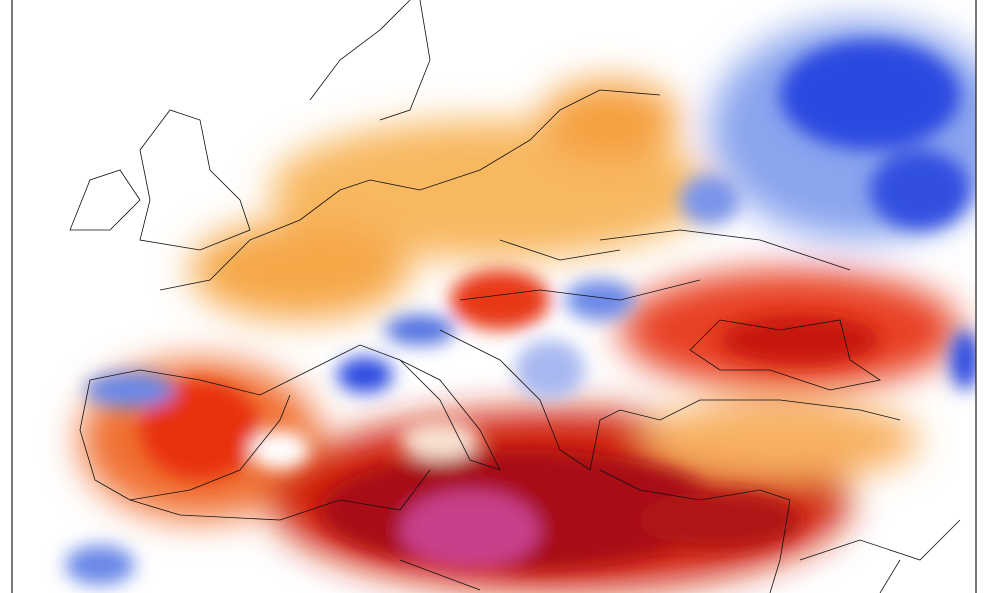 The width and height of the screenshot is (988, 593). Describe the element at coordinates (470, 530) in the screenshot. I see `extreme-core` at that location.